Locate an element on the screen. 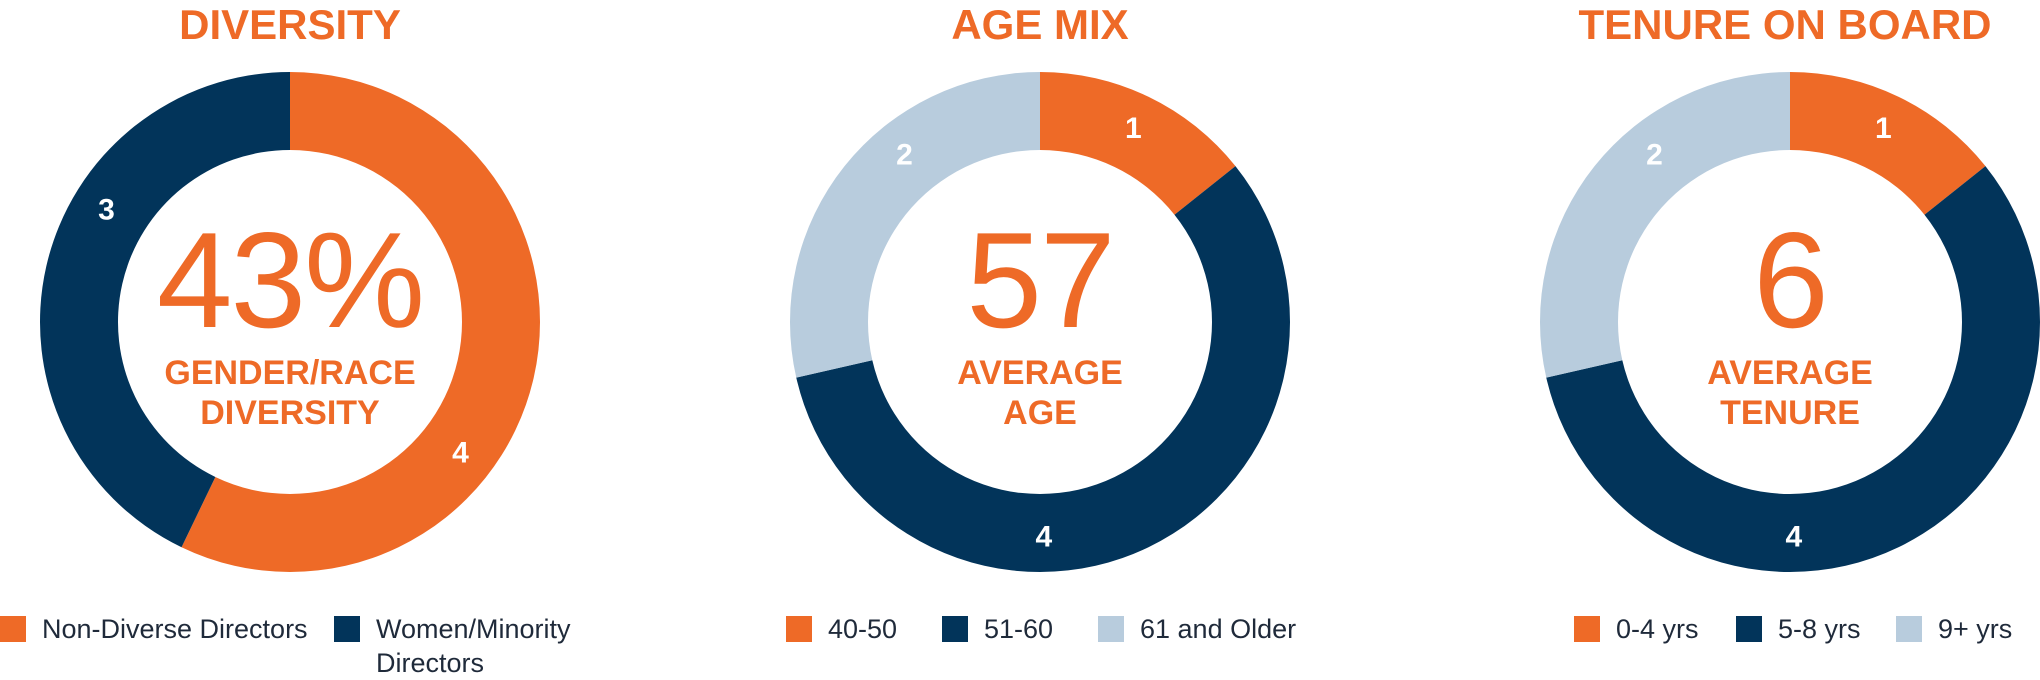 The height and width of the screenshot is (680, 2040). legend-label: 61 and Older is located at coordinates (1218, 629).